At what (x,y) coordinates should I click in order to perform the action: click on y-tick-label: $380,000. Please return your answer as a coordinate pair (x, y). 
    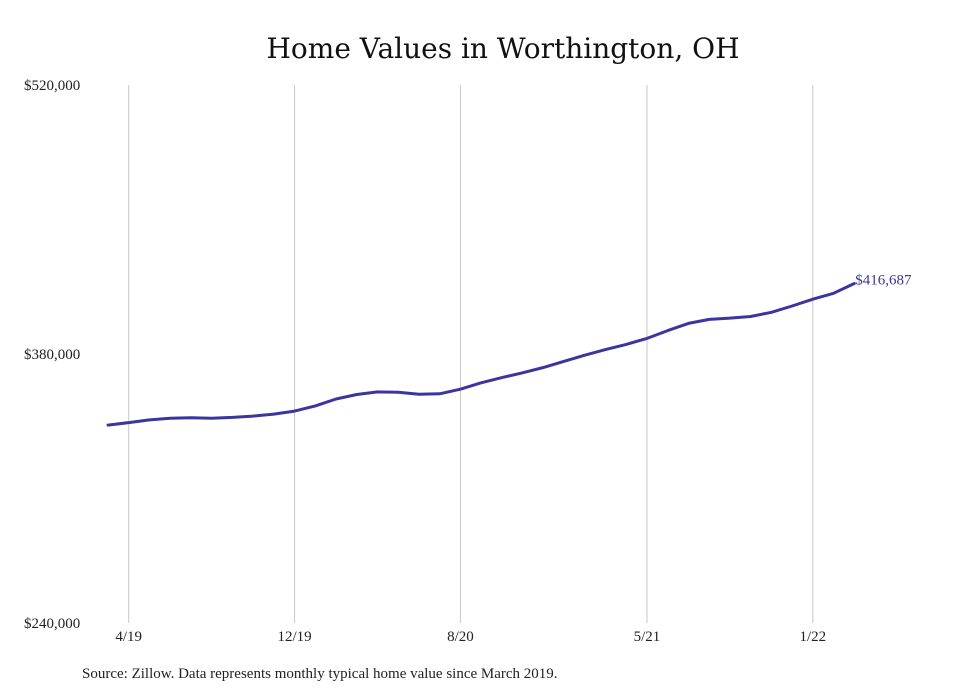
    Looking at the image, I should click on (52, 355).